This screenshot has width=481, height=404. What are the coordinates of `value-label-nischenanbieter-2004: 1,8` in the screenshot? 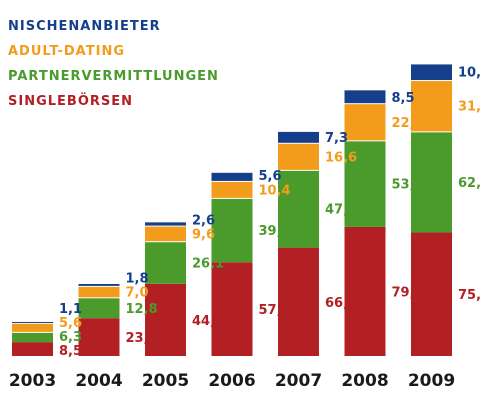 It's located at (137, 278).